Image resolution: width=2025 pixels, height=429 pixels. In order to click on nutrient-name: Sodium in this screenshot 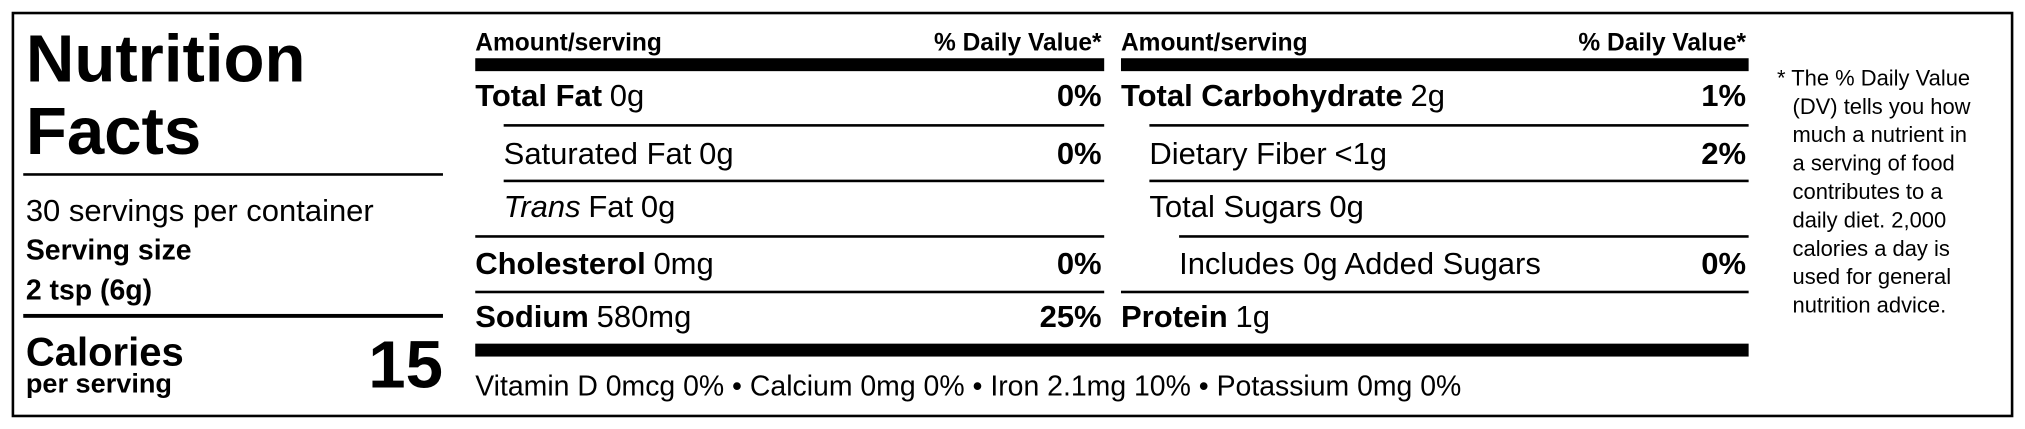, I will do `click(532, 316)`.